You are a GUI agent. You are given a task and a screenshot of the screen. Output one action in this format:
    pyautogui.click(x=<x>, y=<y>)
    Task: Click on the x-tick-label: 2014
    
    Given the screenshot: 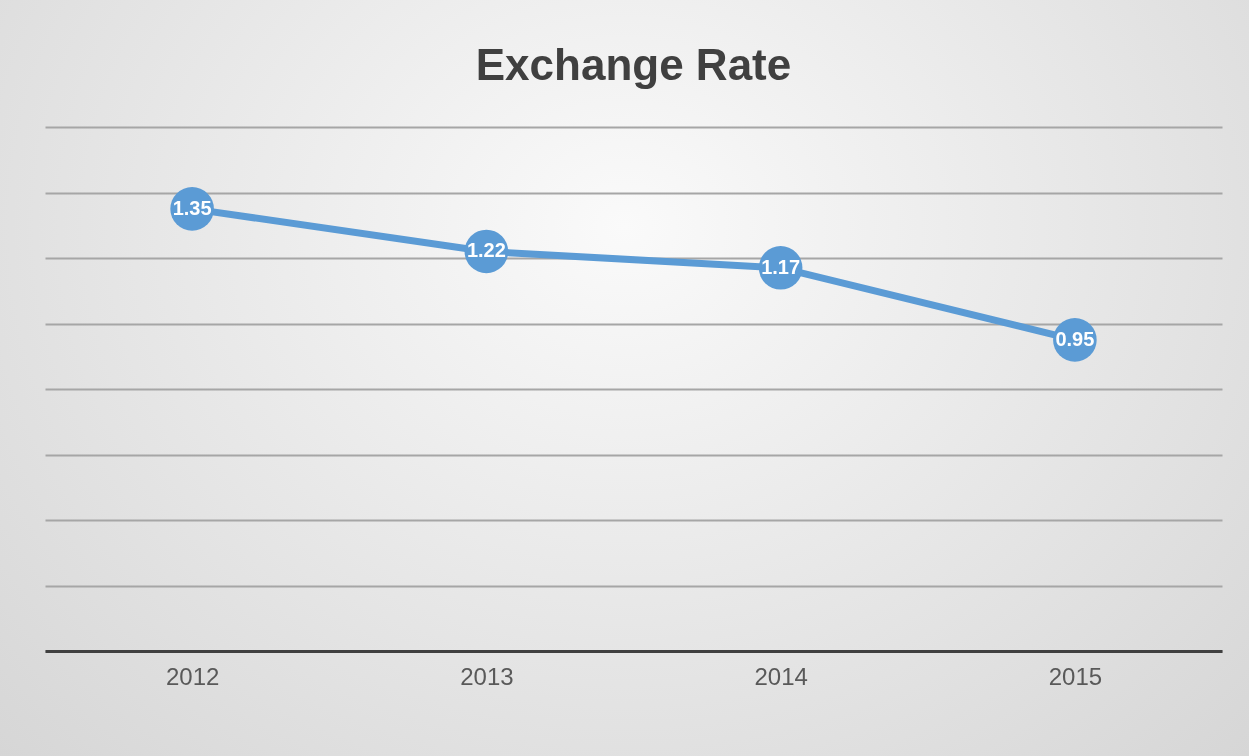 What is the action you would take?
    pyautogui.click(x=781, y=676)
    